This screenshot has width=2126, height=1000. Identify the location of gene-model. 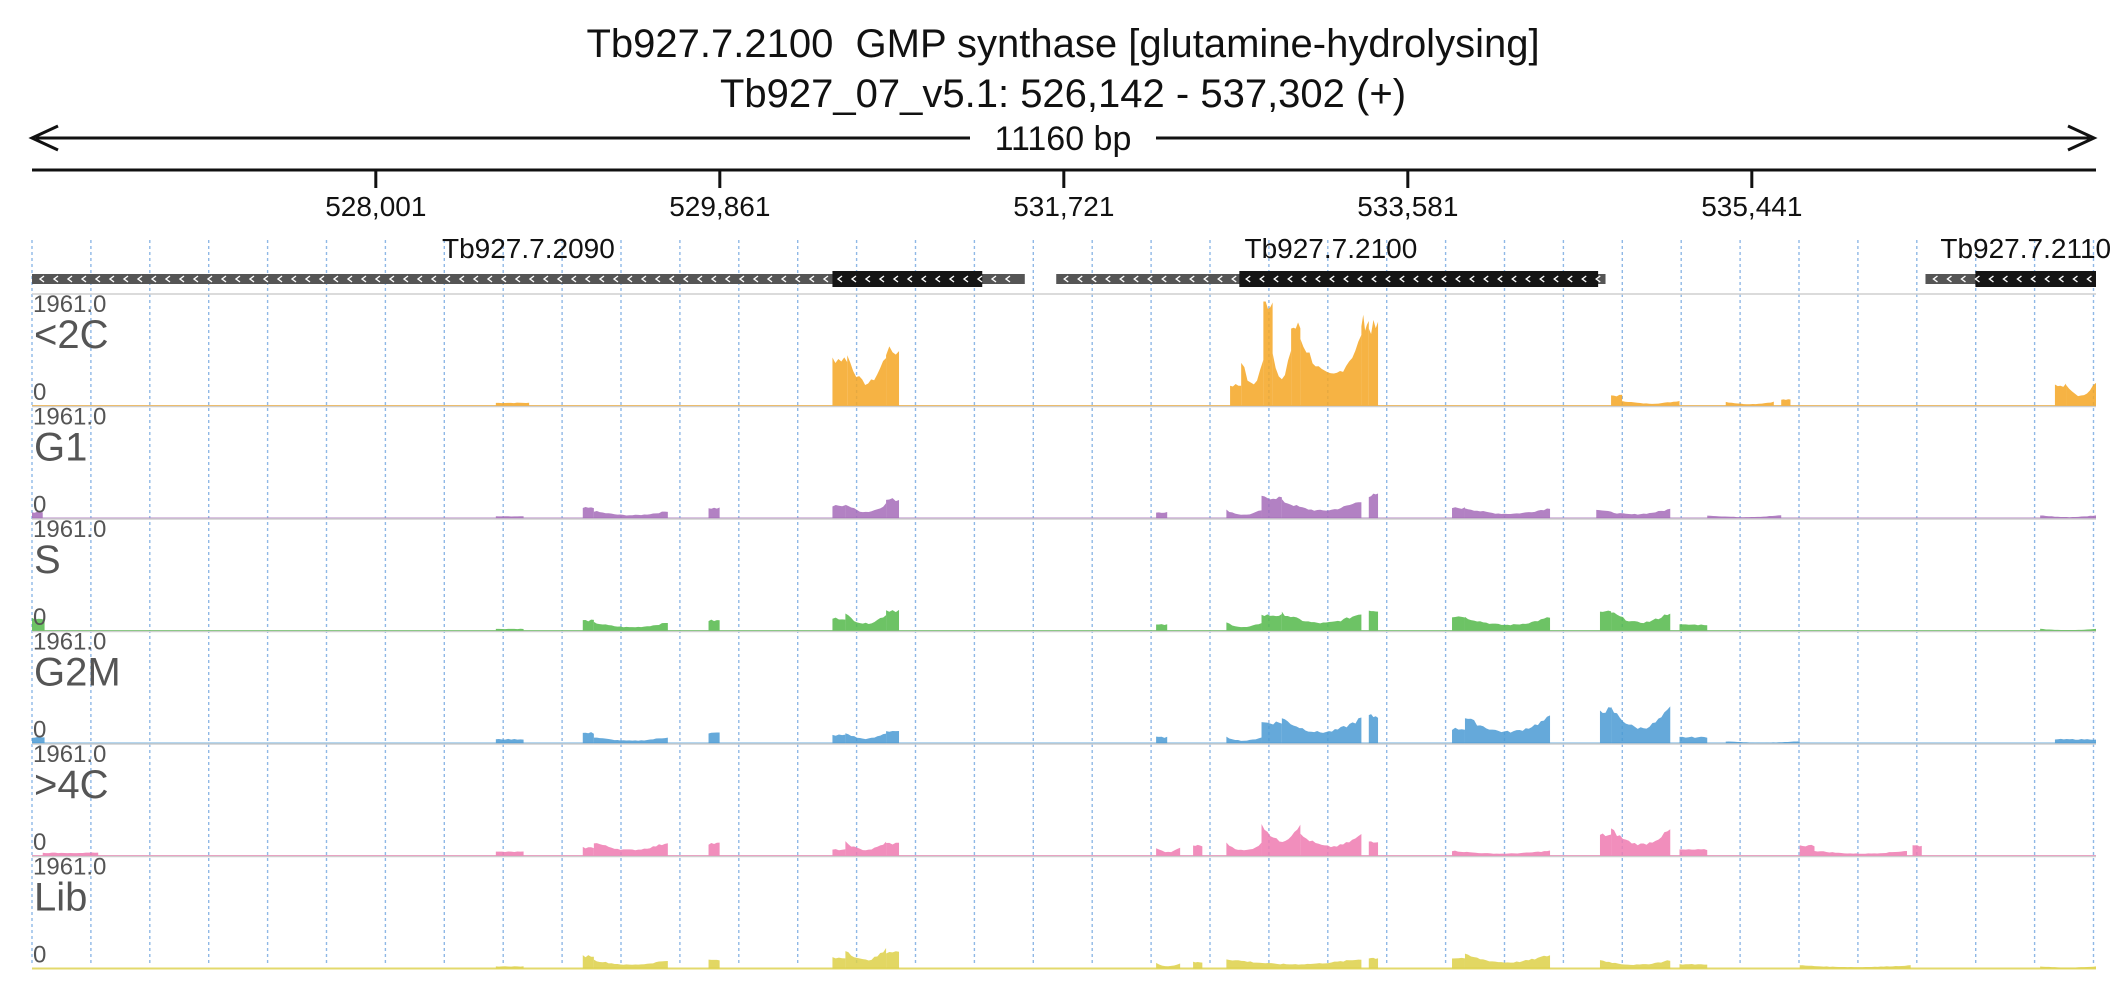
(528, 279).